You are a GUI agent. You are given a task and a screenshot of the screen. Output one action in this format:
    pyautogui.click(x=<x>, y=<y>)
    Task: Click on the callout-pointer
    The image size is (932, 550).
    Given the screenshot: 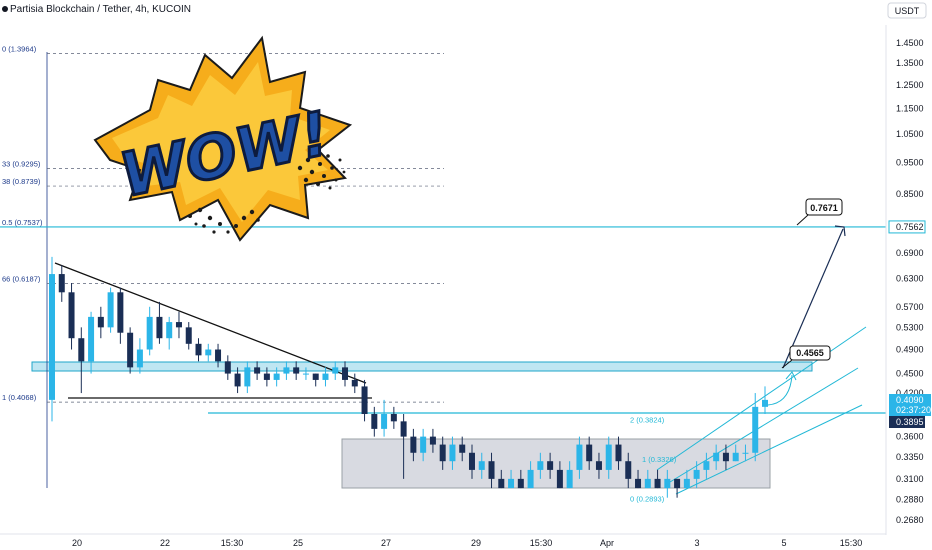 What is the action you would take?
    pyautogui.click(x=787, y=364)
    